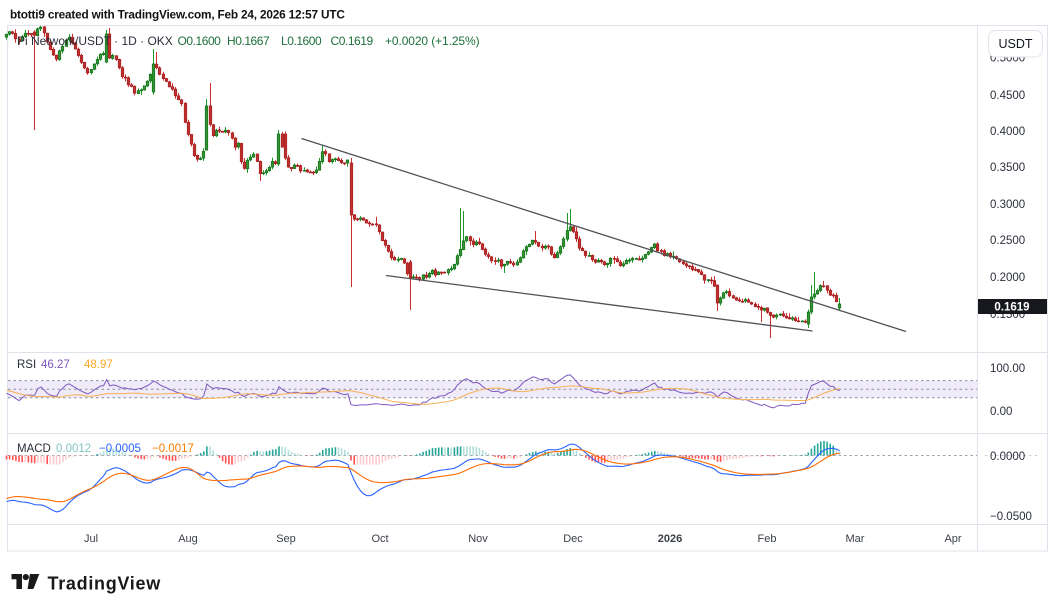  I want to click on svg-text: MACD, so click(34, 449).